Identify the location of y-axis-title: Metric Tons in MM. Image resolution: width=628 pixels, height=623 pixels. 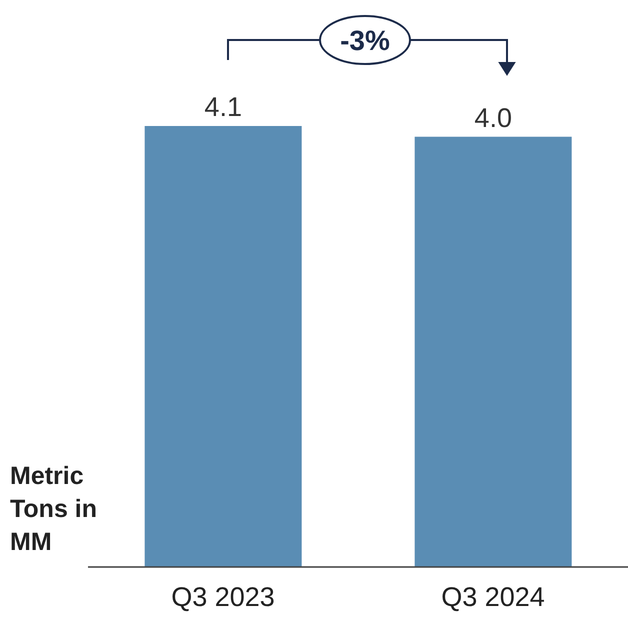
(54, 509).